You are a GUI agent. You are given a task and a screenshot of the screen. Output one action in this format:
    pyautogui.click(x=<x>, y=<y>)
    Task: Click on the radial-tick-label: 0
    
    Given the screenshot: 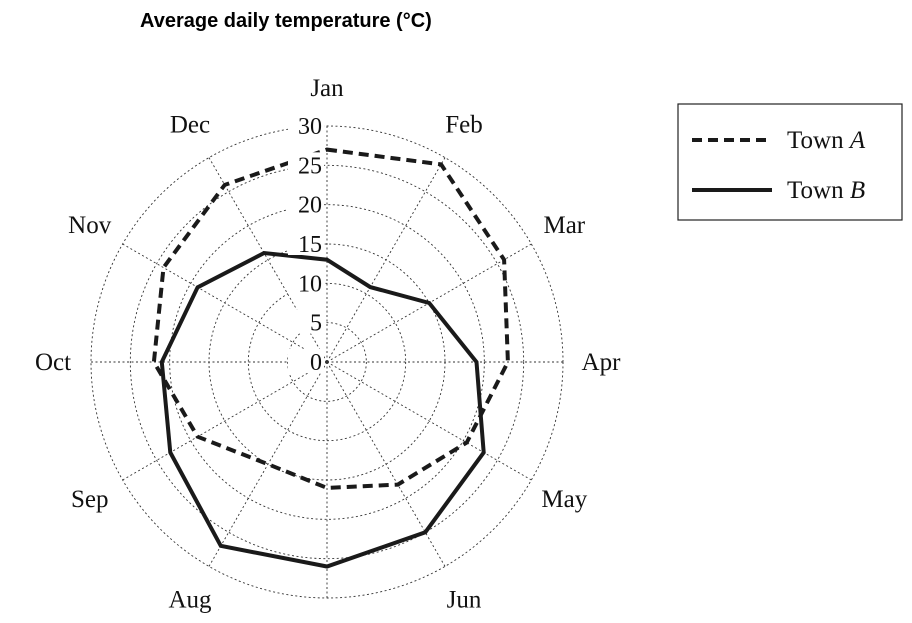 What is the action you would take?
    pyautogui.click(x=316, y=363)
    